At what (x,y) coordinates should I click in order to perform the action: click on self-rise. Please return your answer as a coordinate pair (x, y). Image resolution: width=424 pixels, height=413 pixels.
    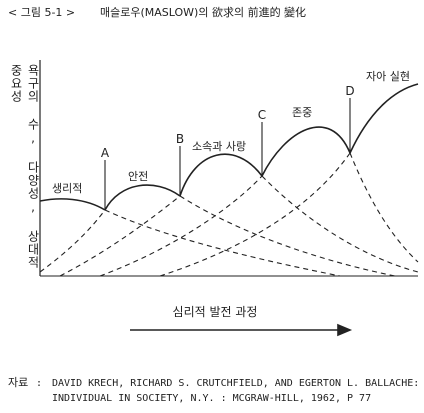
    Looking at the image, I should click on (255, 214).